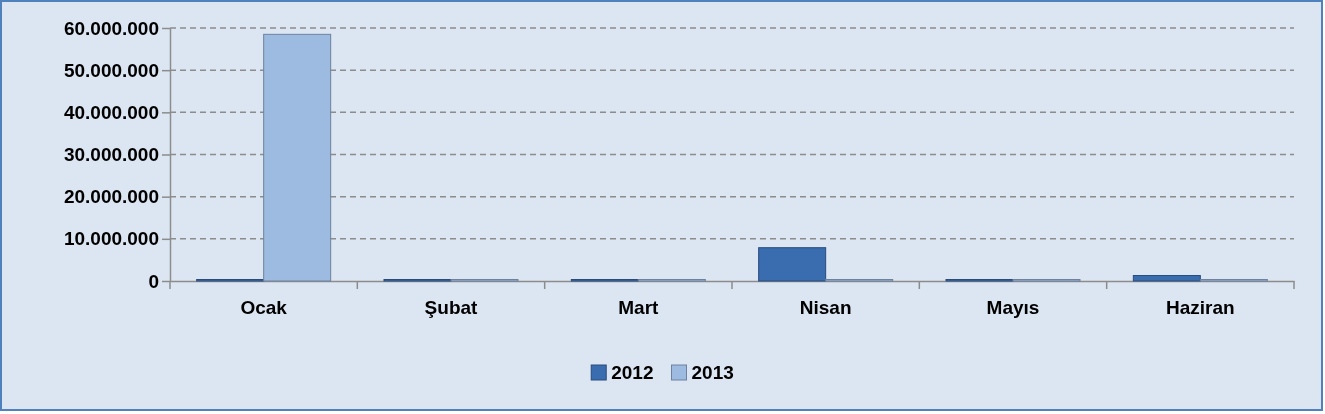  I want to click on y-tick-label: 50.000.000, so click(111, 70).